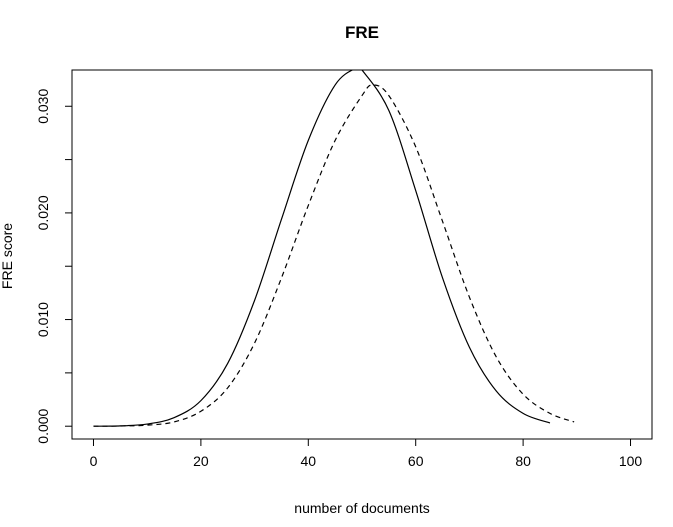 This screenshot has height=527, width=673. Describe the element at coordinates (94, 461) in the screenshot. I see `x-tick-label: 0` at that location.